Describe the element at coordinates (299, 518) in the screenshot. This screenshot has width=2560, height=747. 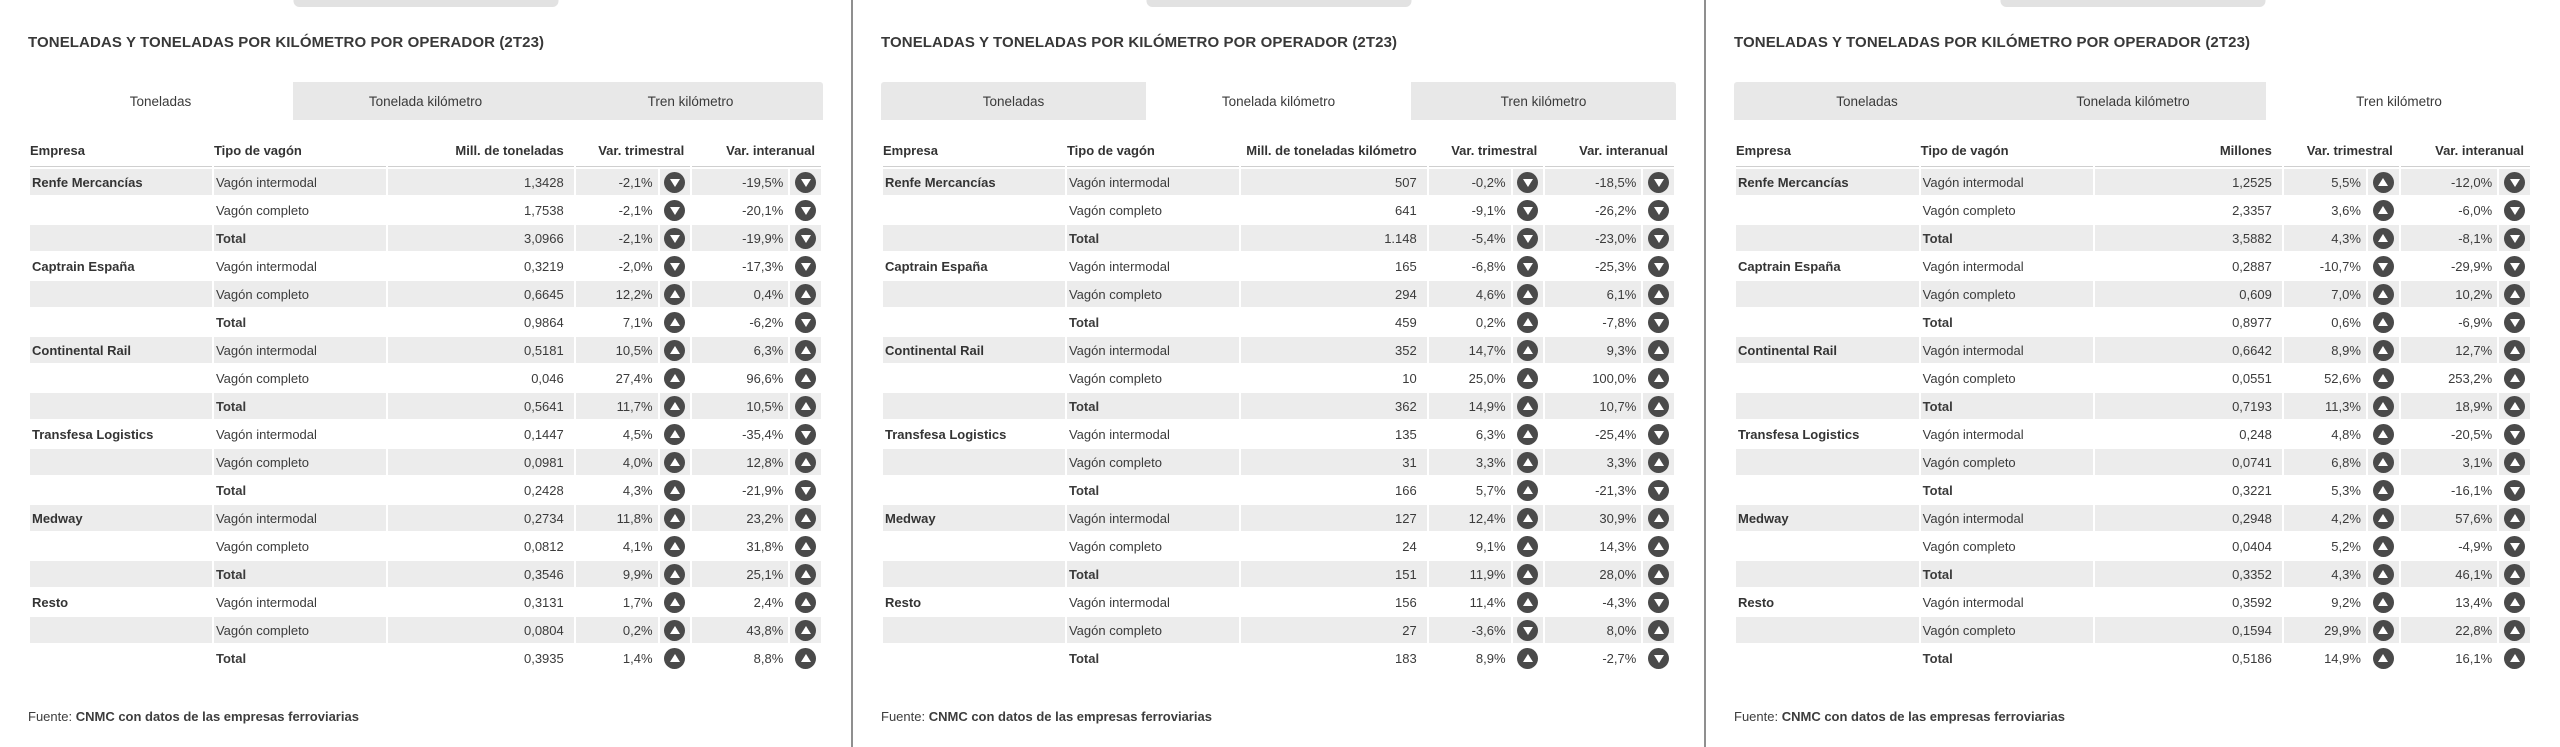
I see `tipo-vagon-cell: Vagón intermodal` at that location.